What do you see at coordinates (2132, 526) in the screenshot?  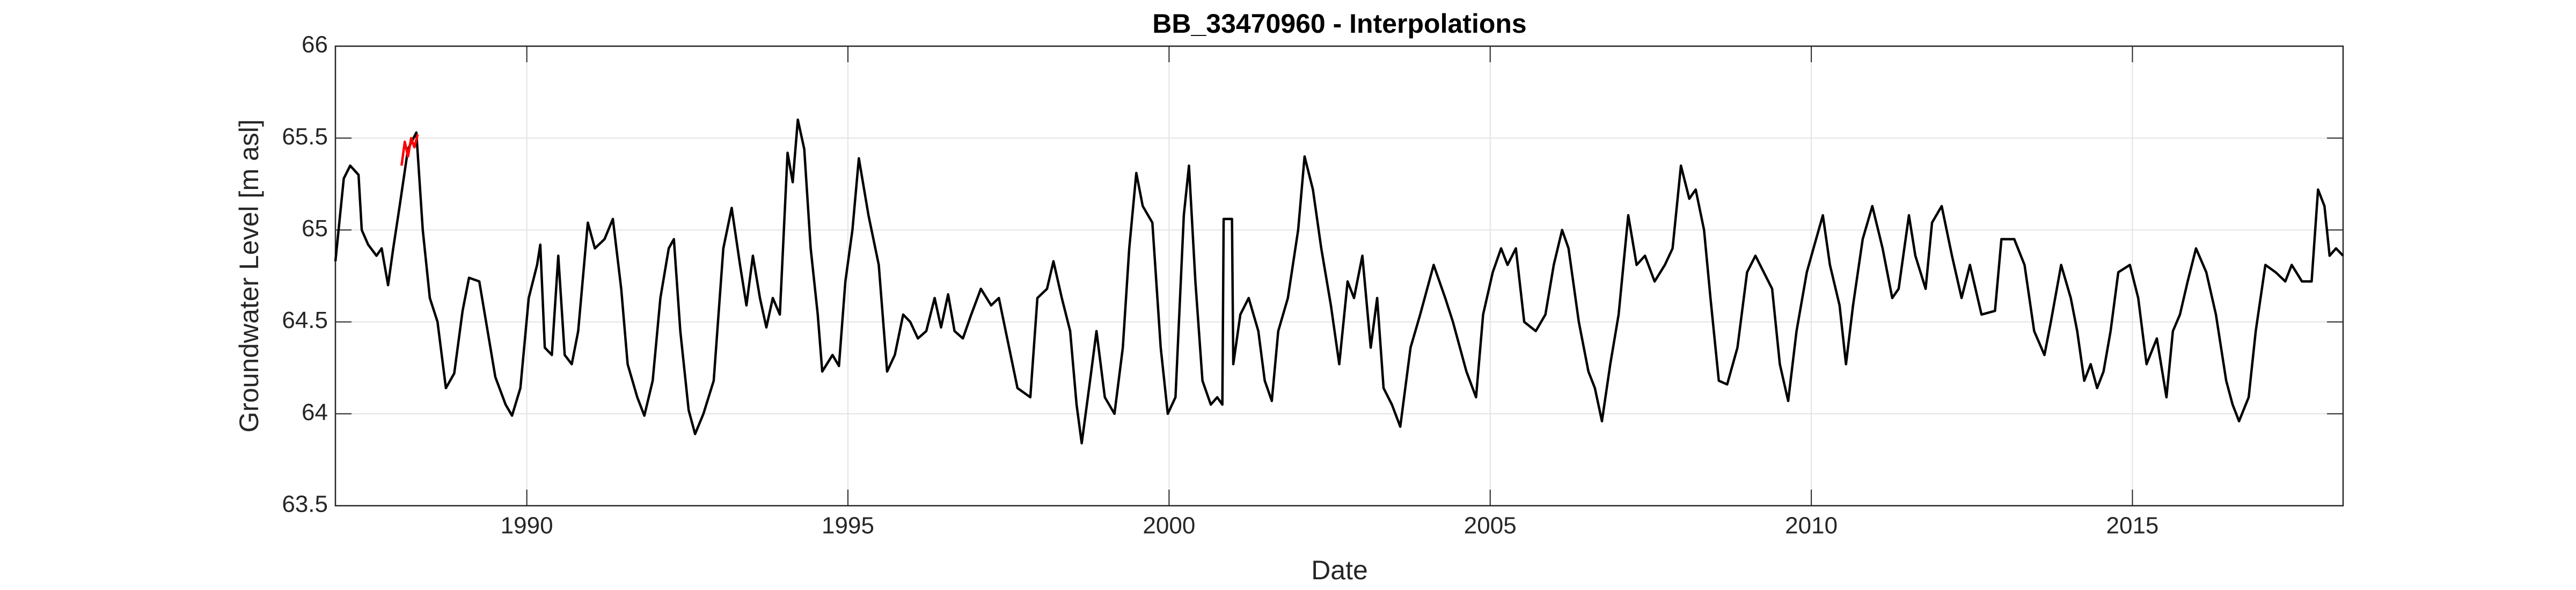 I see `x-tick-label: 2015` at bounding box center [2132, 526].